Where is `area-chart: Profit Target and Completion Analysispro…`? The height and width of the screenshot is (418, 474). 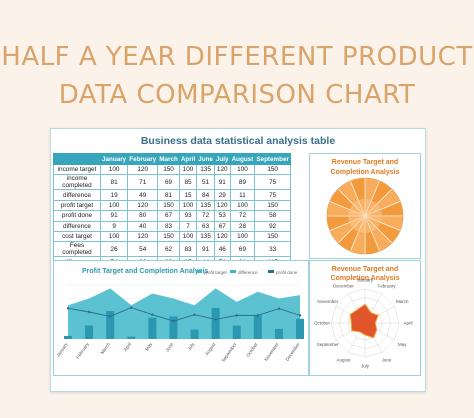
area-chart: Profit Target and Completion Analysispro… is located at coordinates (179, 315).